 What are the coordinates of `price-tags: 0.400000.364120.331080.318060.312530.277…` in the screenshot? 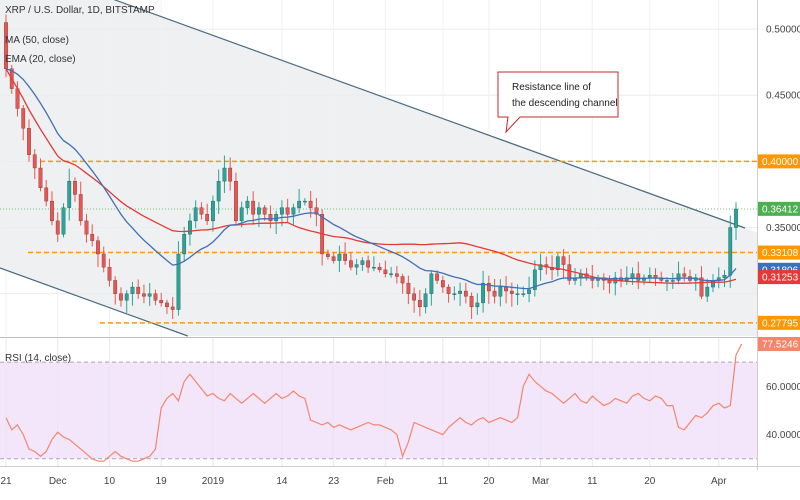 It's located at (779, 242).